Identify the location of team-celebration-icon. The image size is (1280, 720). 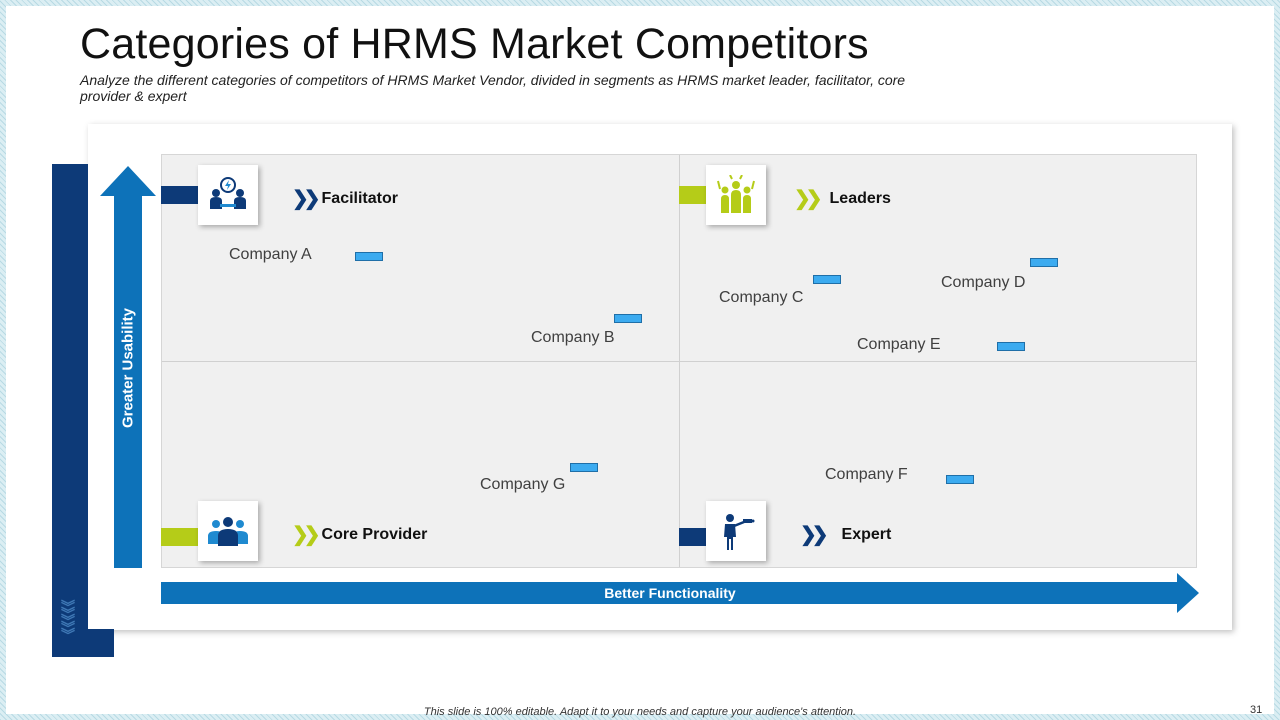
(736, 194).